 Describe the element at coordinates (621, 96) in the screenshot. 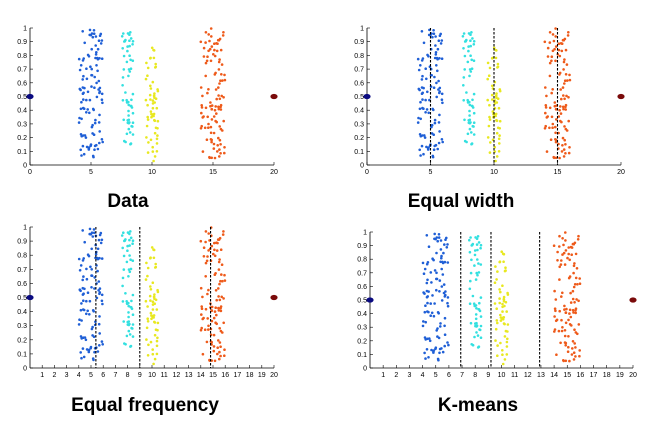

I see `outlier-point-right` at that location.